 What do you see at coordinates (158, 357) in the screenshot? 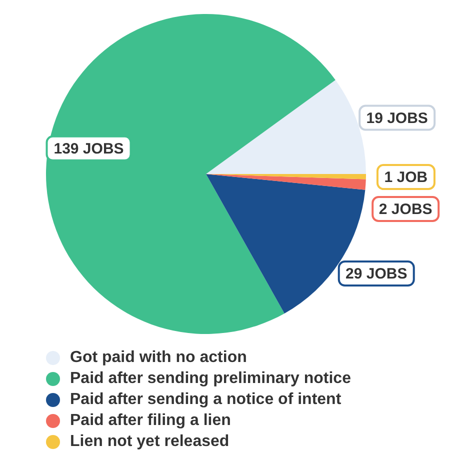
I see `legend-label: Got paid with no action` at bounding box center [158, 357].